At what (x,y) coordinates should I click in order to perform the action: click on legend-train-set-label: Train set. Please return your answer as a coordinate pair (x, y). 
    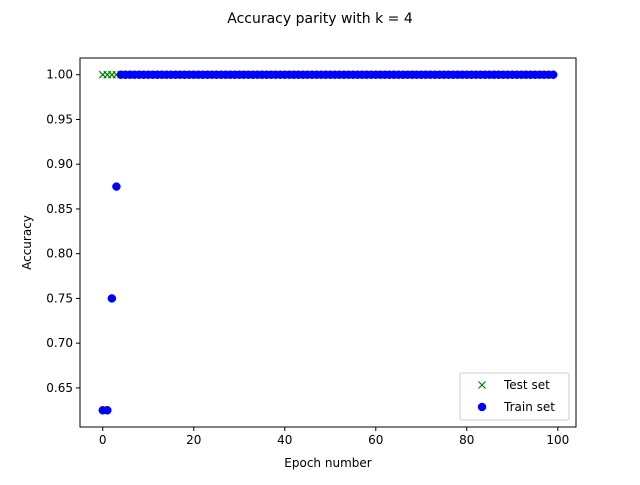
    Looking at the image, I should click on (529, 407).